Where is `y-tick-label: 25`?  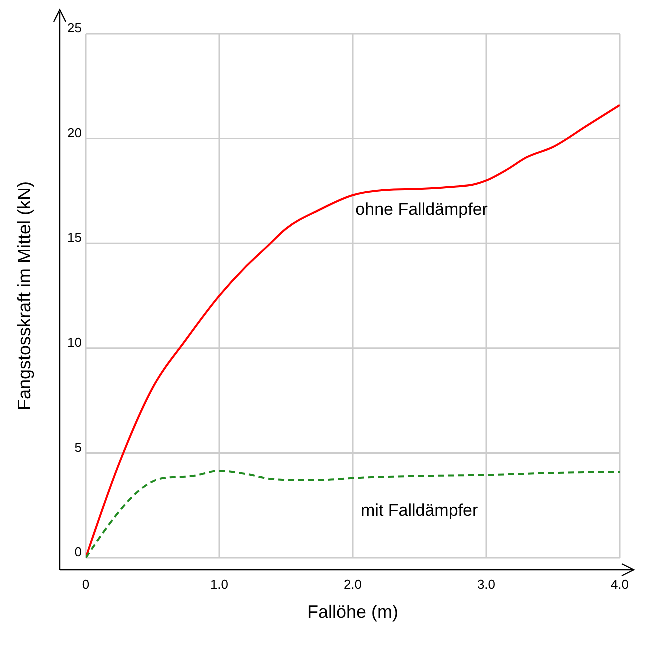
y-tick-label: 25 is located at coordinates (75, 28).